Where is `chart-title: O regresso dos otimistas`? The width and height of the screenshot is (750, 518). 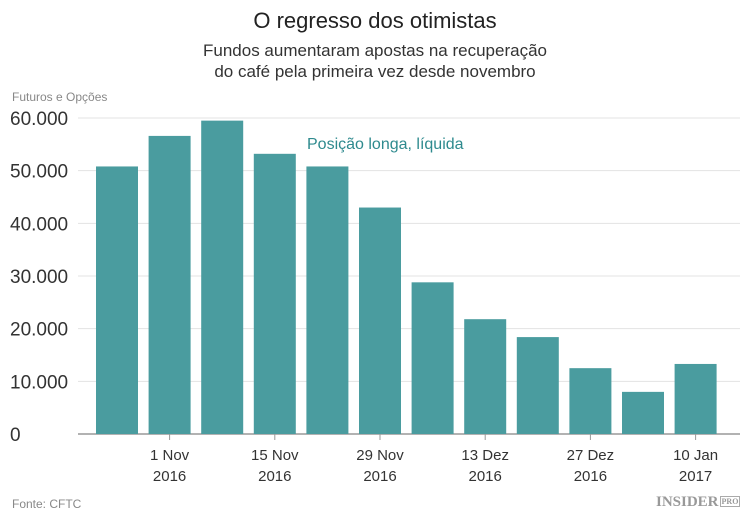 chart-title: O regresso dos otimistas is located at coordinates (375, 20).